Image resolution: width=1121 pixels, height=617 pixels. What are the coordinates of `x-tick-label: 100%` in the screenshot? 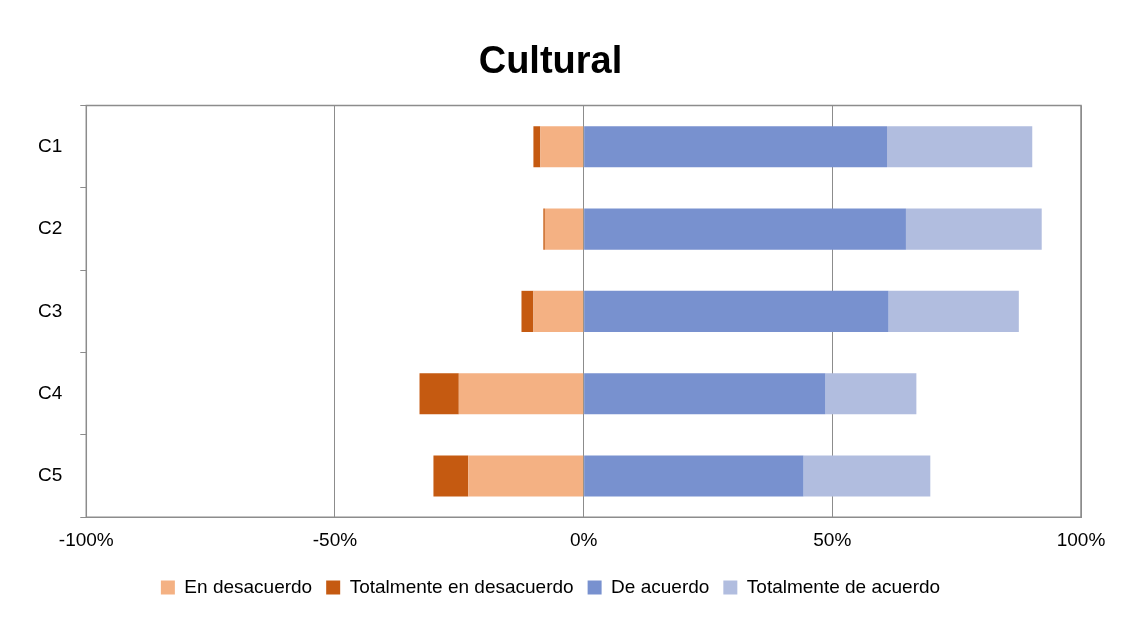 It's located at (1081, 539).